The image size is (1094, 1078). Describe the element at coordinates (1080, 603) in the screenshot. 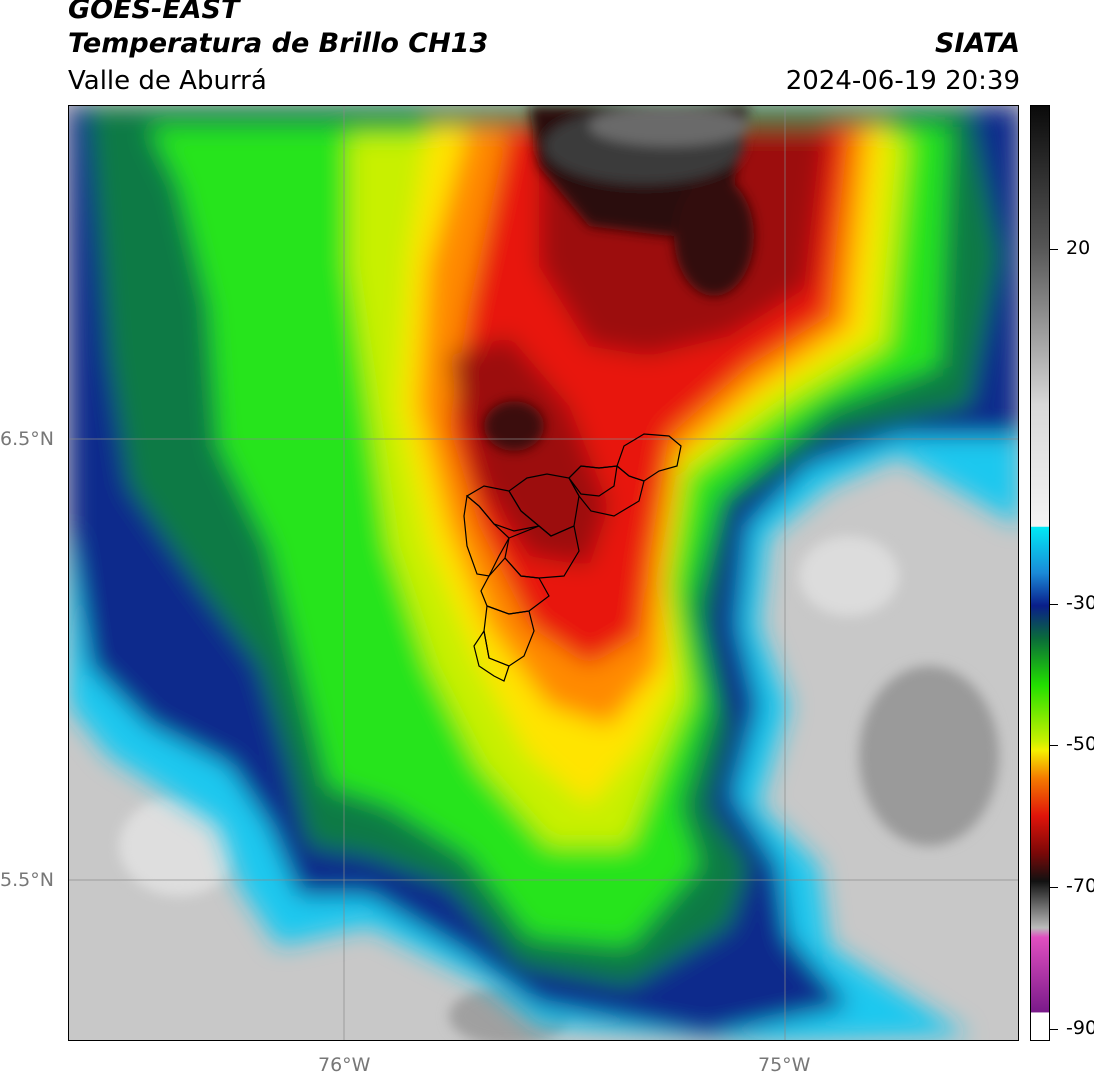

I see `colorbar-label-minus30: -30` at that location.